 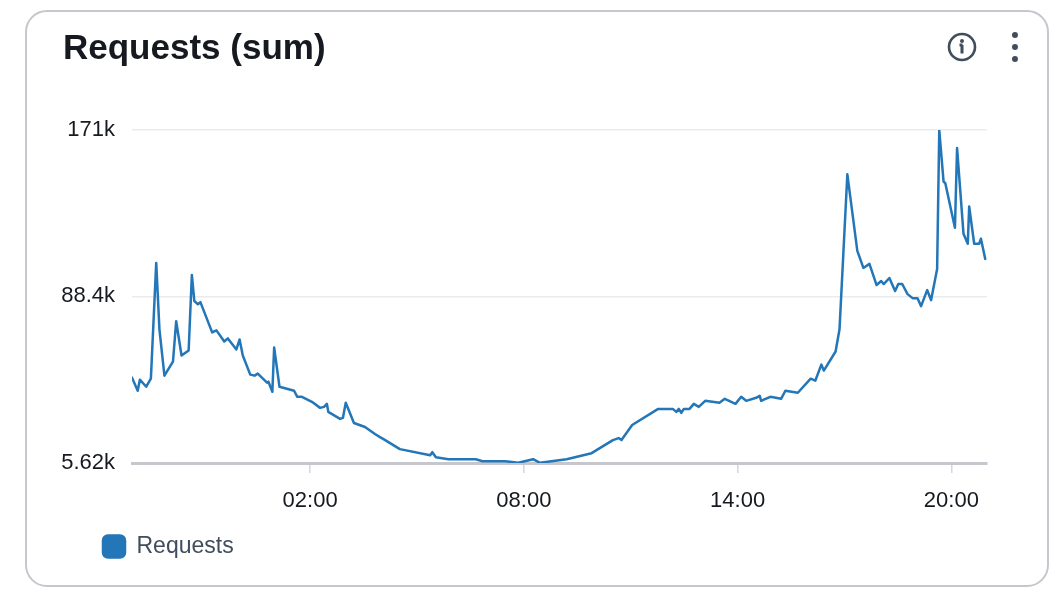 I want to click on chart-title: Requests (sum), so click(x=194, y=47).